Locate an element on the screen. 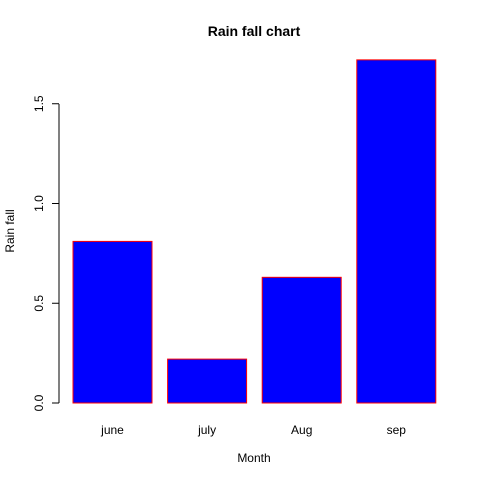  bar-aug is located at coordinates (301, 340).